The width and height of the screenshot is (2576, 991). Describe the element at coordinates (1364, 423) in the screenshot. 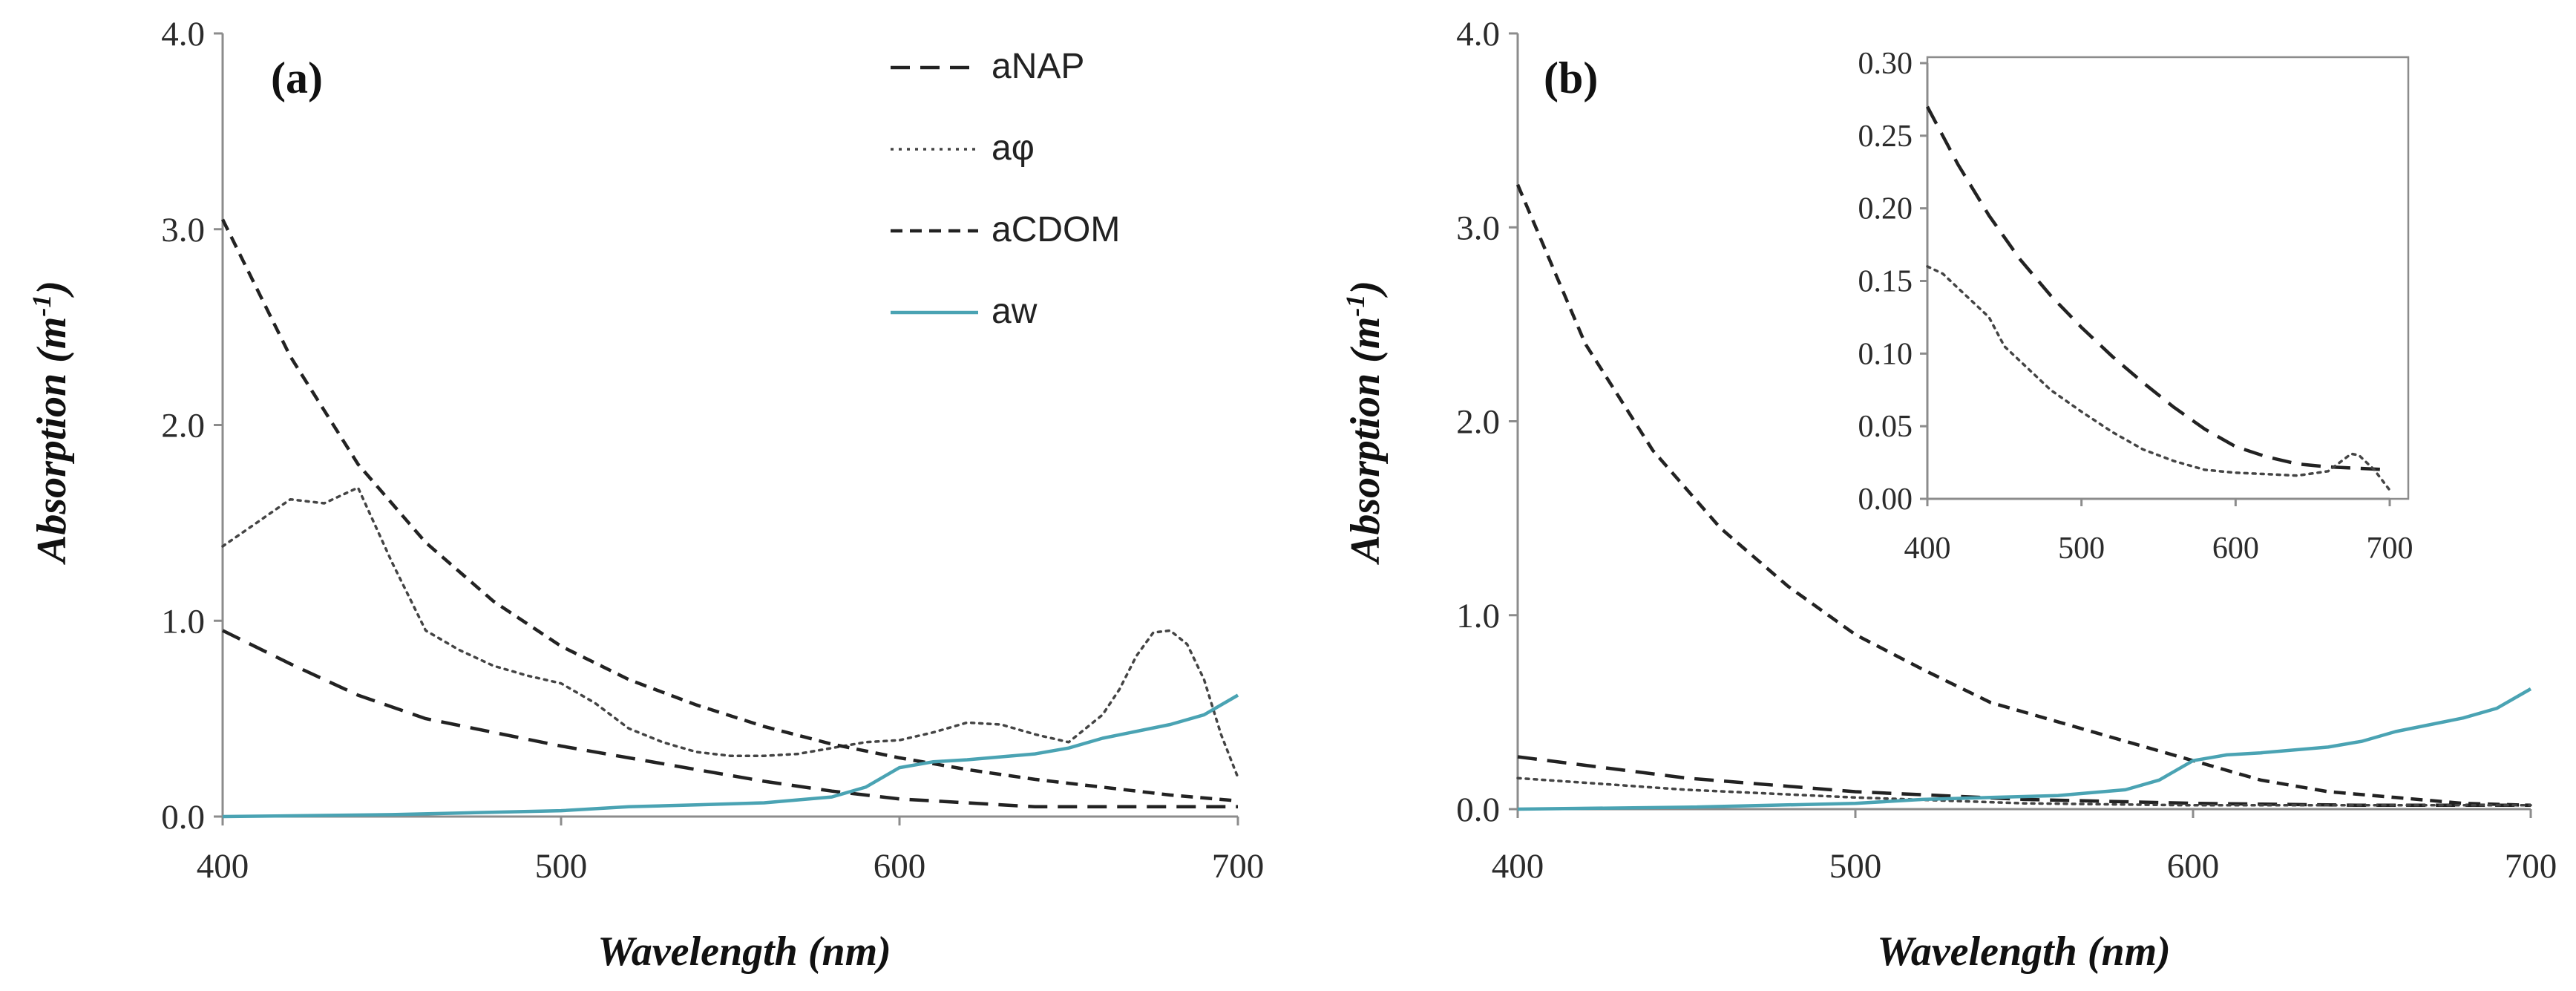

I see `panel-b-y-axis-title: Absorption (m-1)` at that location.